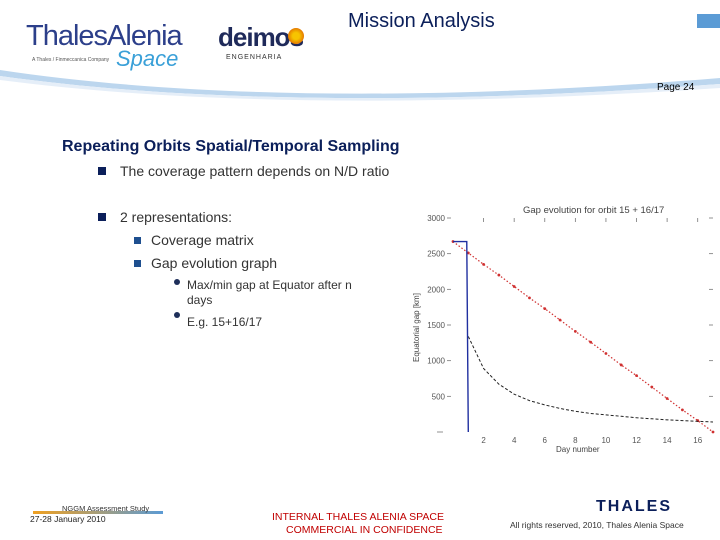 The height and width of the screenshot is (540, 720). I want to click on x-tick-label: 2, so click(483, 440).